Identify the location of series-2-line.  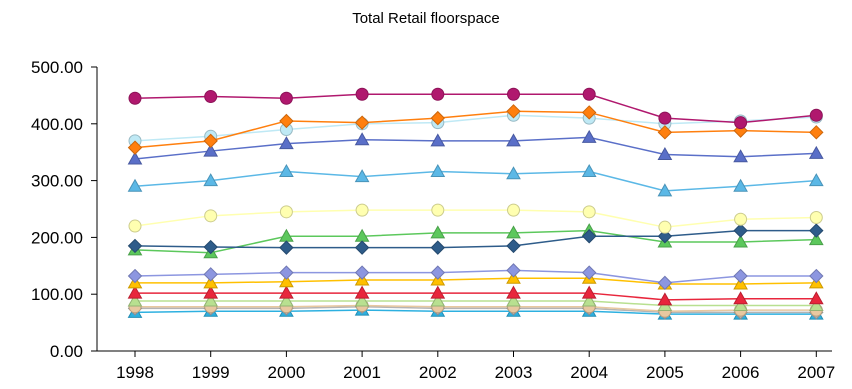
(475, 129).